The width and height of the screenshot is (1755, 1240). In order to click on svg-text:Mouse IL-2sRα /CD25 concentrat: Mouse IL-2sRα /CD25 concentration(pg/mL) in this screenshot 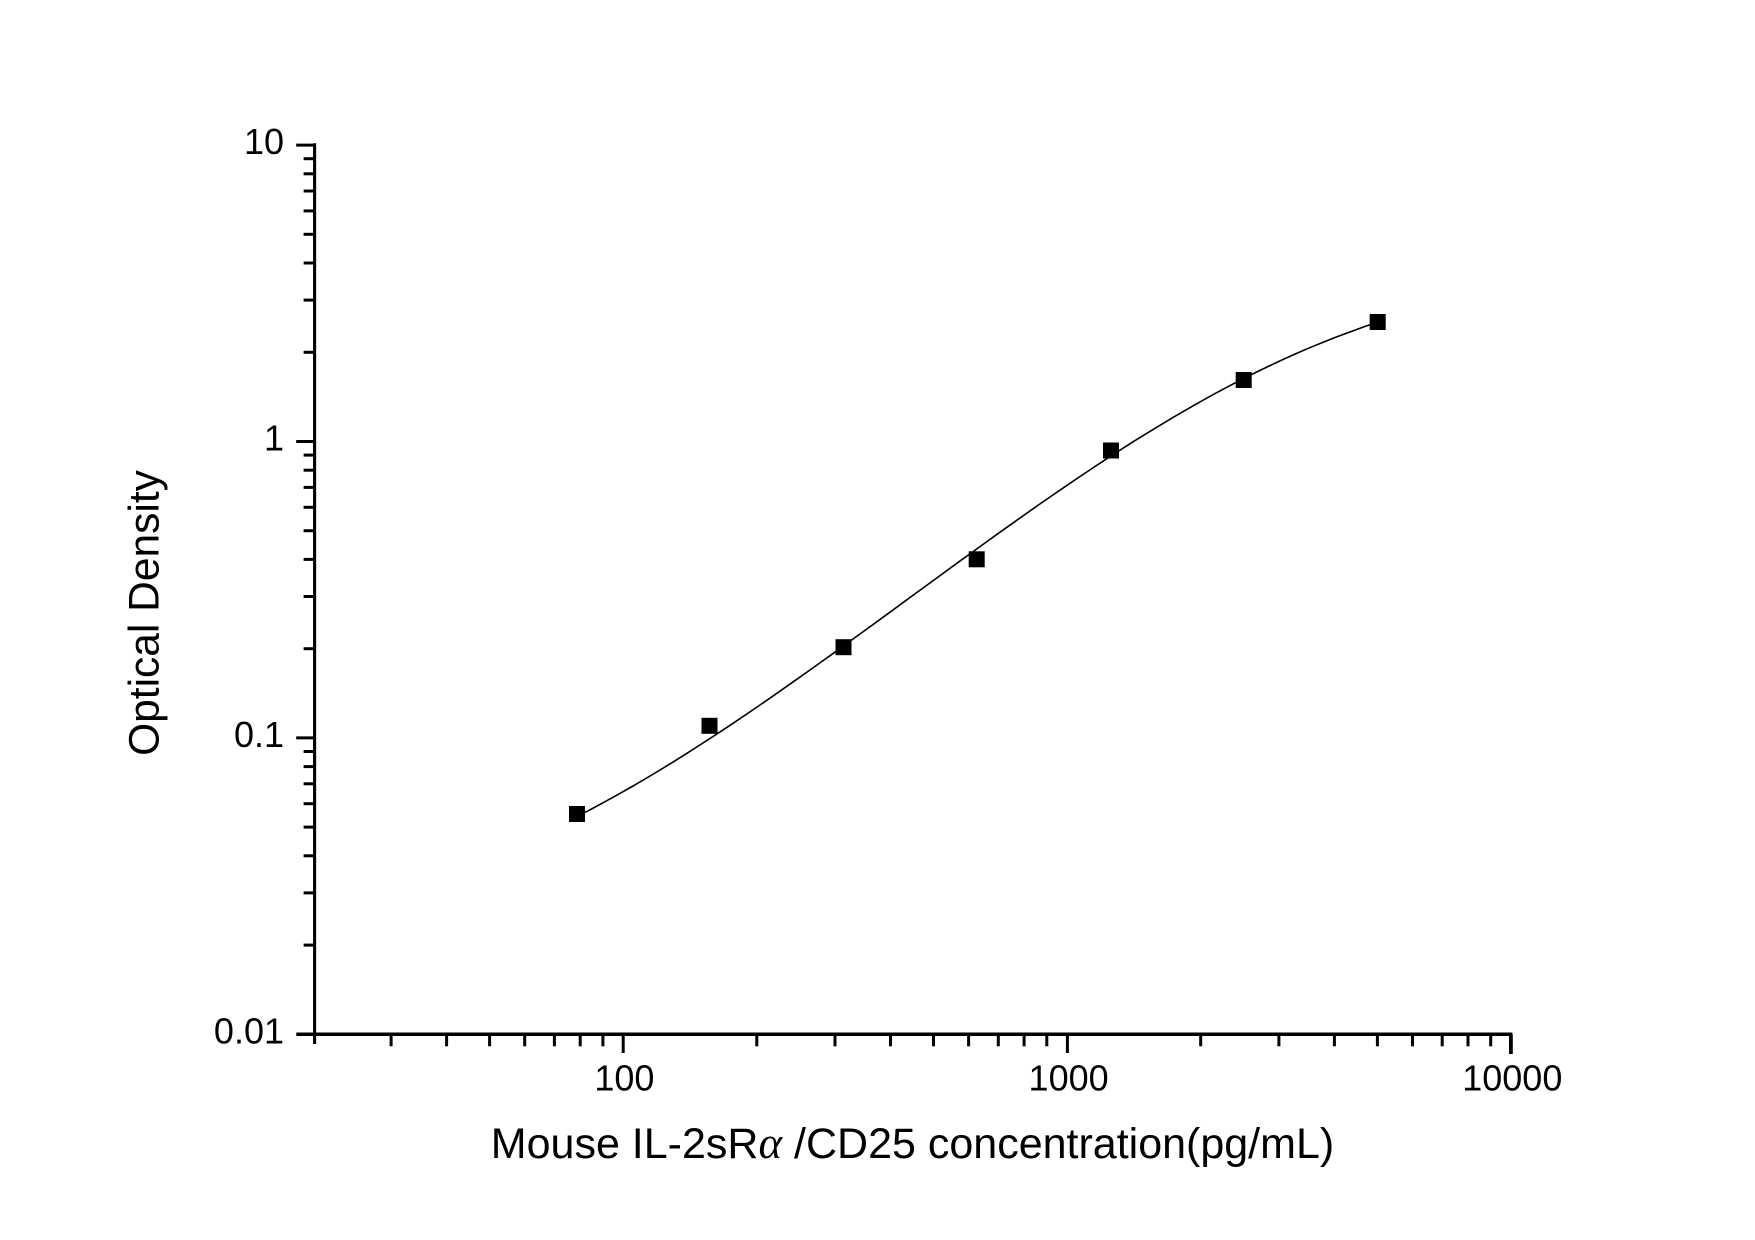, I will do `click(912, 1143)`.